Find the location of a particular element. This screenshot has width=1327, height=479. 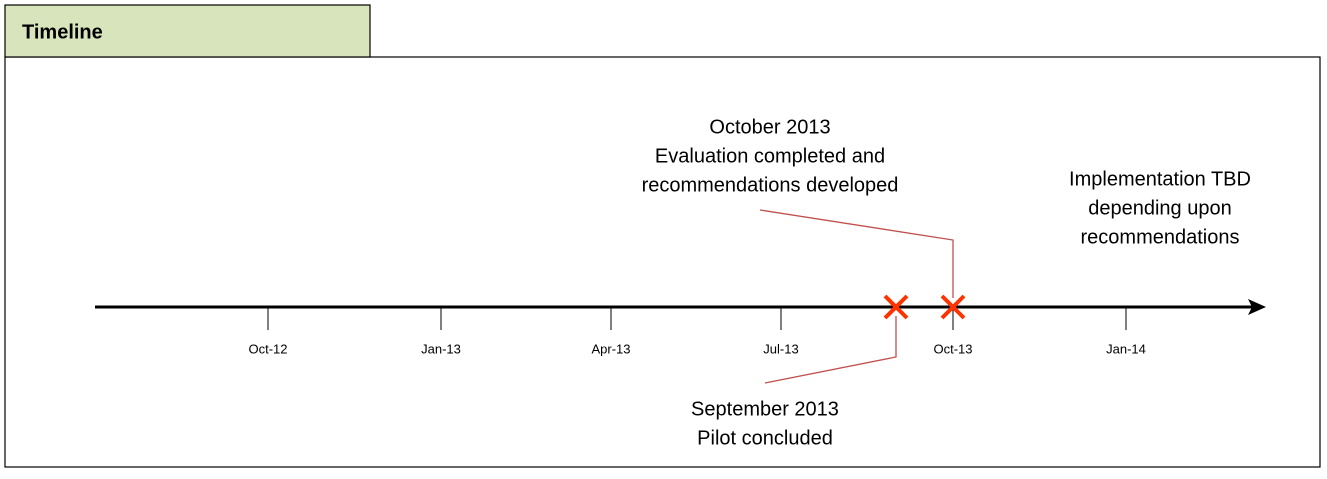

tick-label: Apr-13 is located at coordinates (610, 348).